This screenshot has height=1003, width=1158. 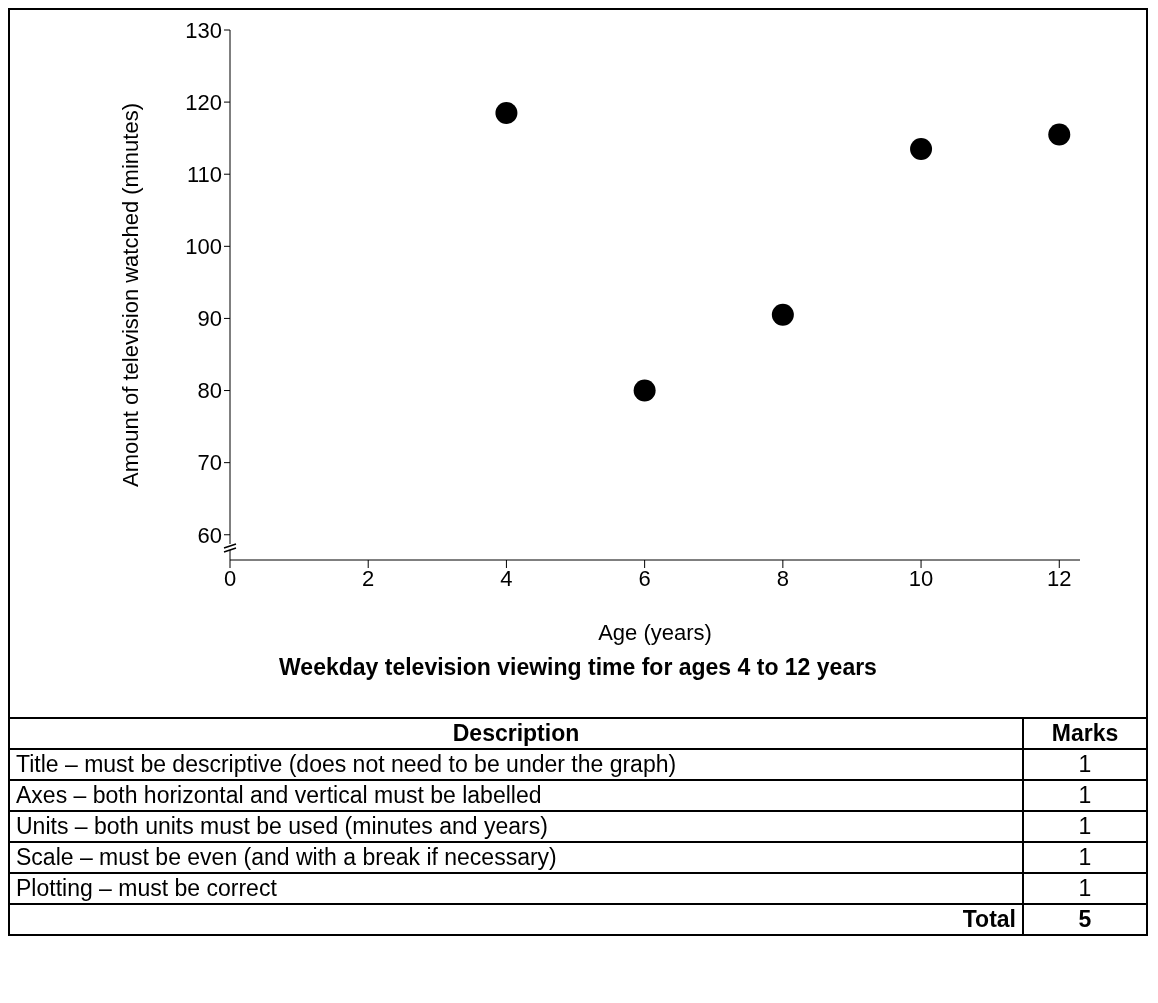 I want to click on text: Marks, so click(x=1084, y=733).